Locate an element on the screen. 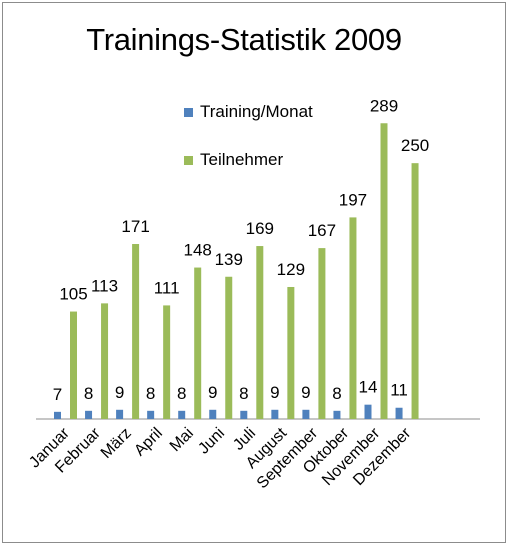  legend-item-teilnehmer: Teilnehmer is located at coordinates (233, 160).